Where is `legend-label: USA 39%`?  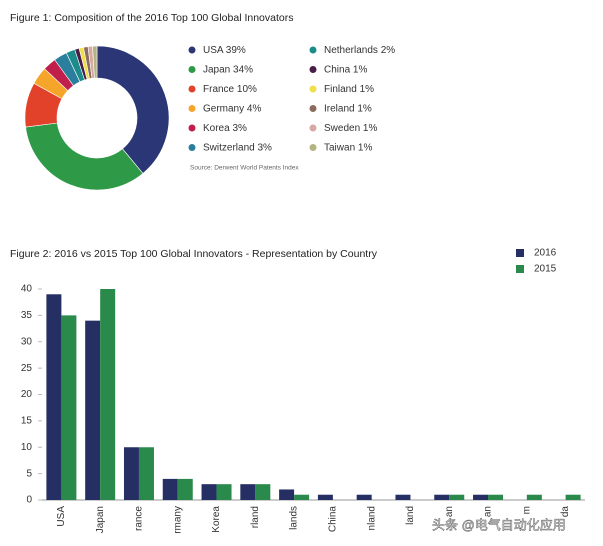 legend-label: USA 39% is located at coordinates (224, 50).